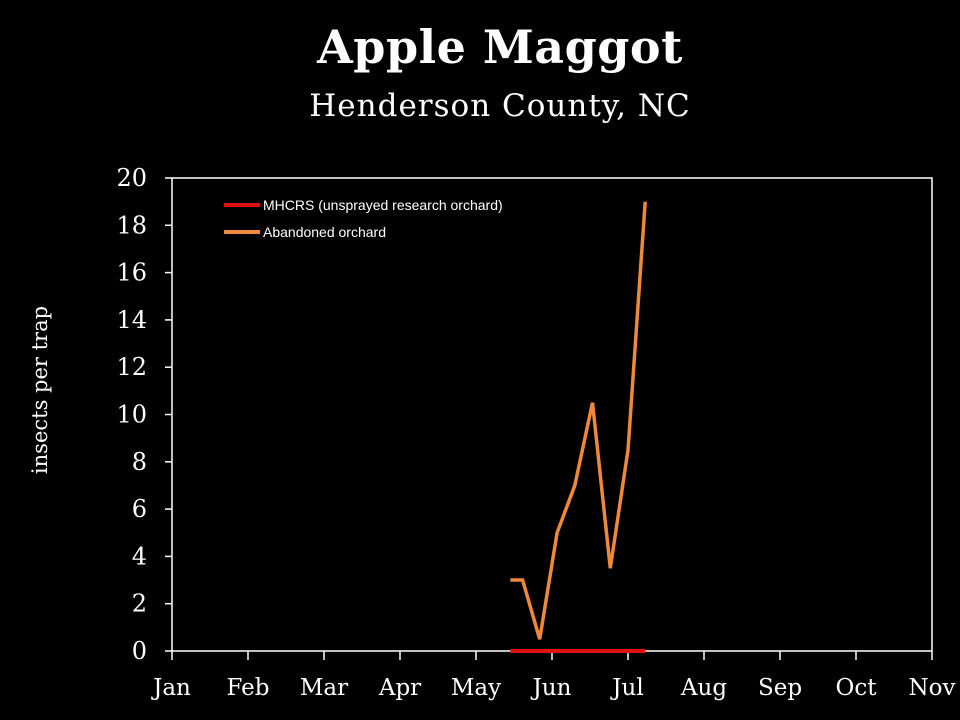 This screenshot has height=720, width=960. I want to click on x-tick-label: Jul, so click(626, 688).